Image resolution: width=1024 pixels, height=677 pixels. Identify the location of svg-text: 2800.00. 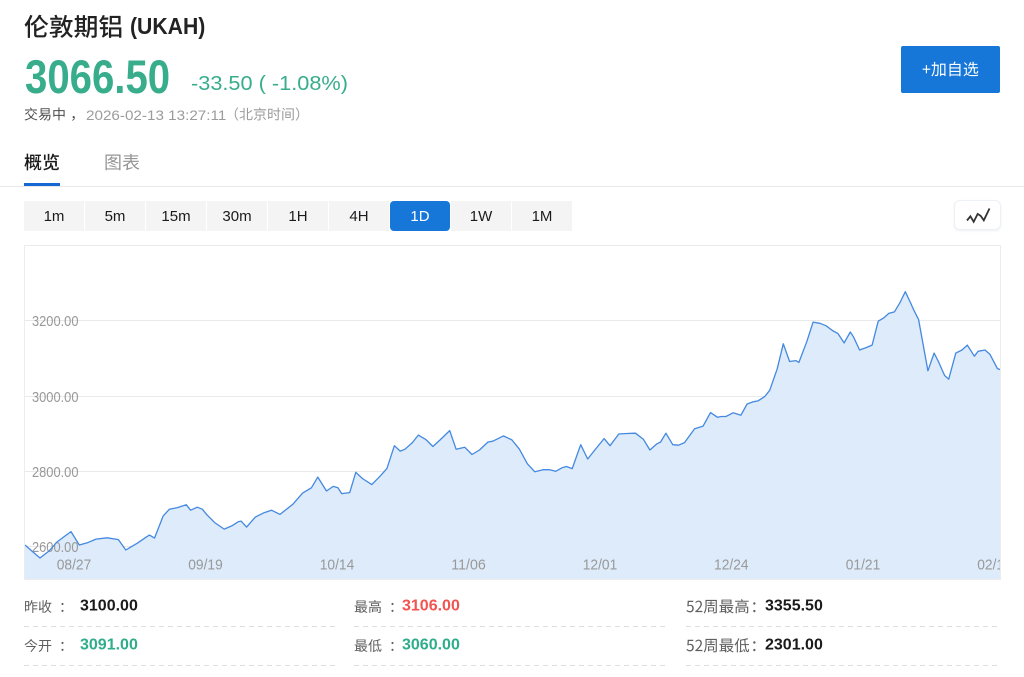
(55, 472).